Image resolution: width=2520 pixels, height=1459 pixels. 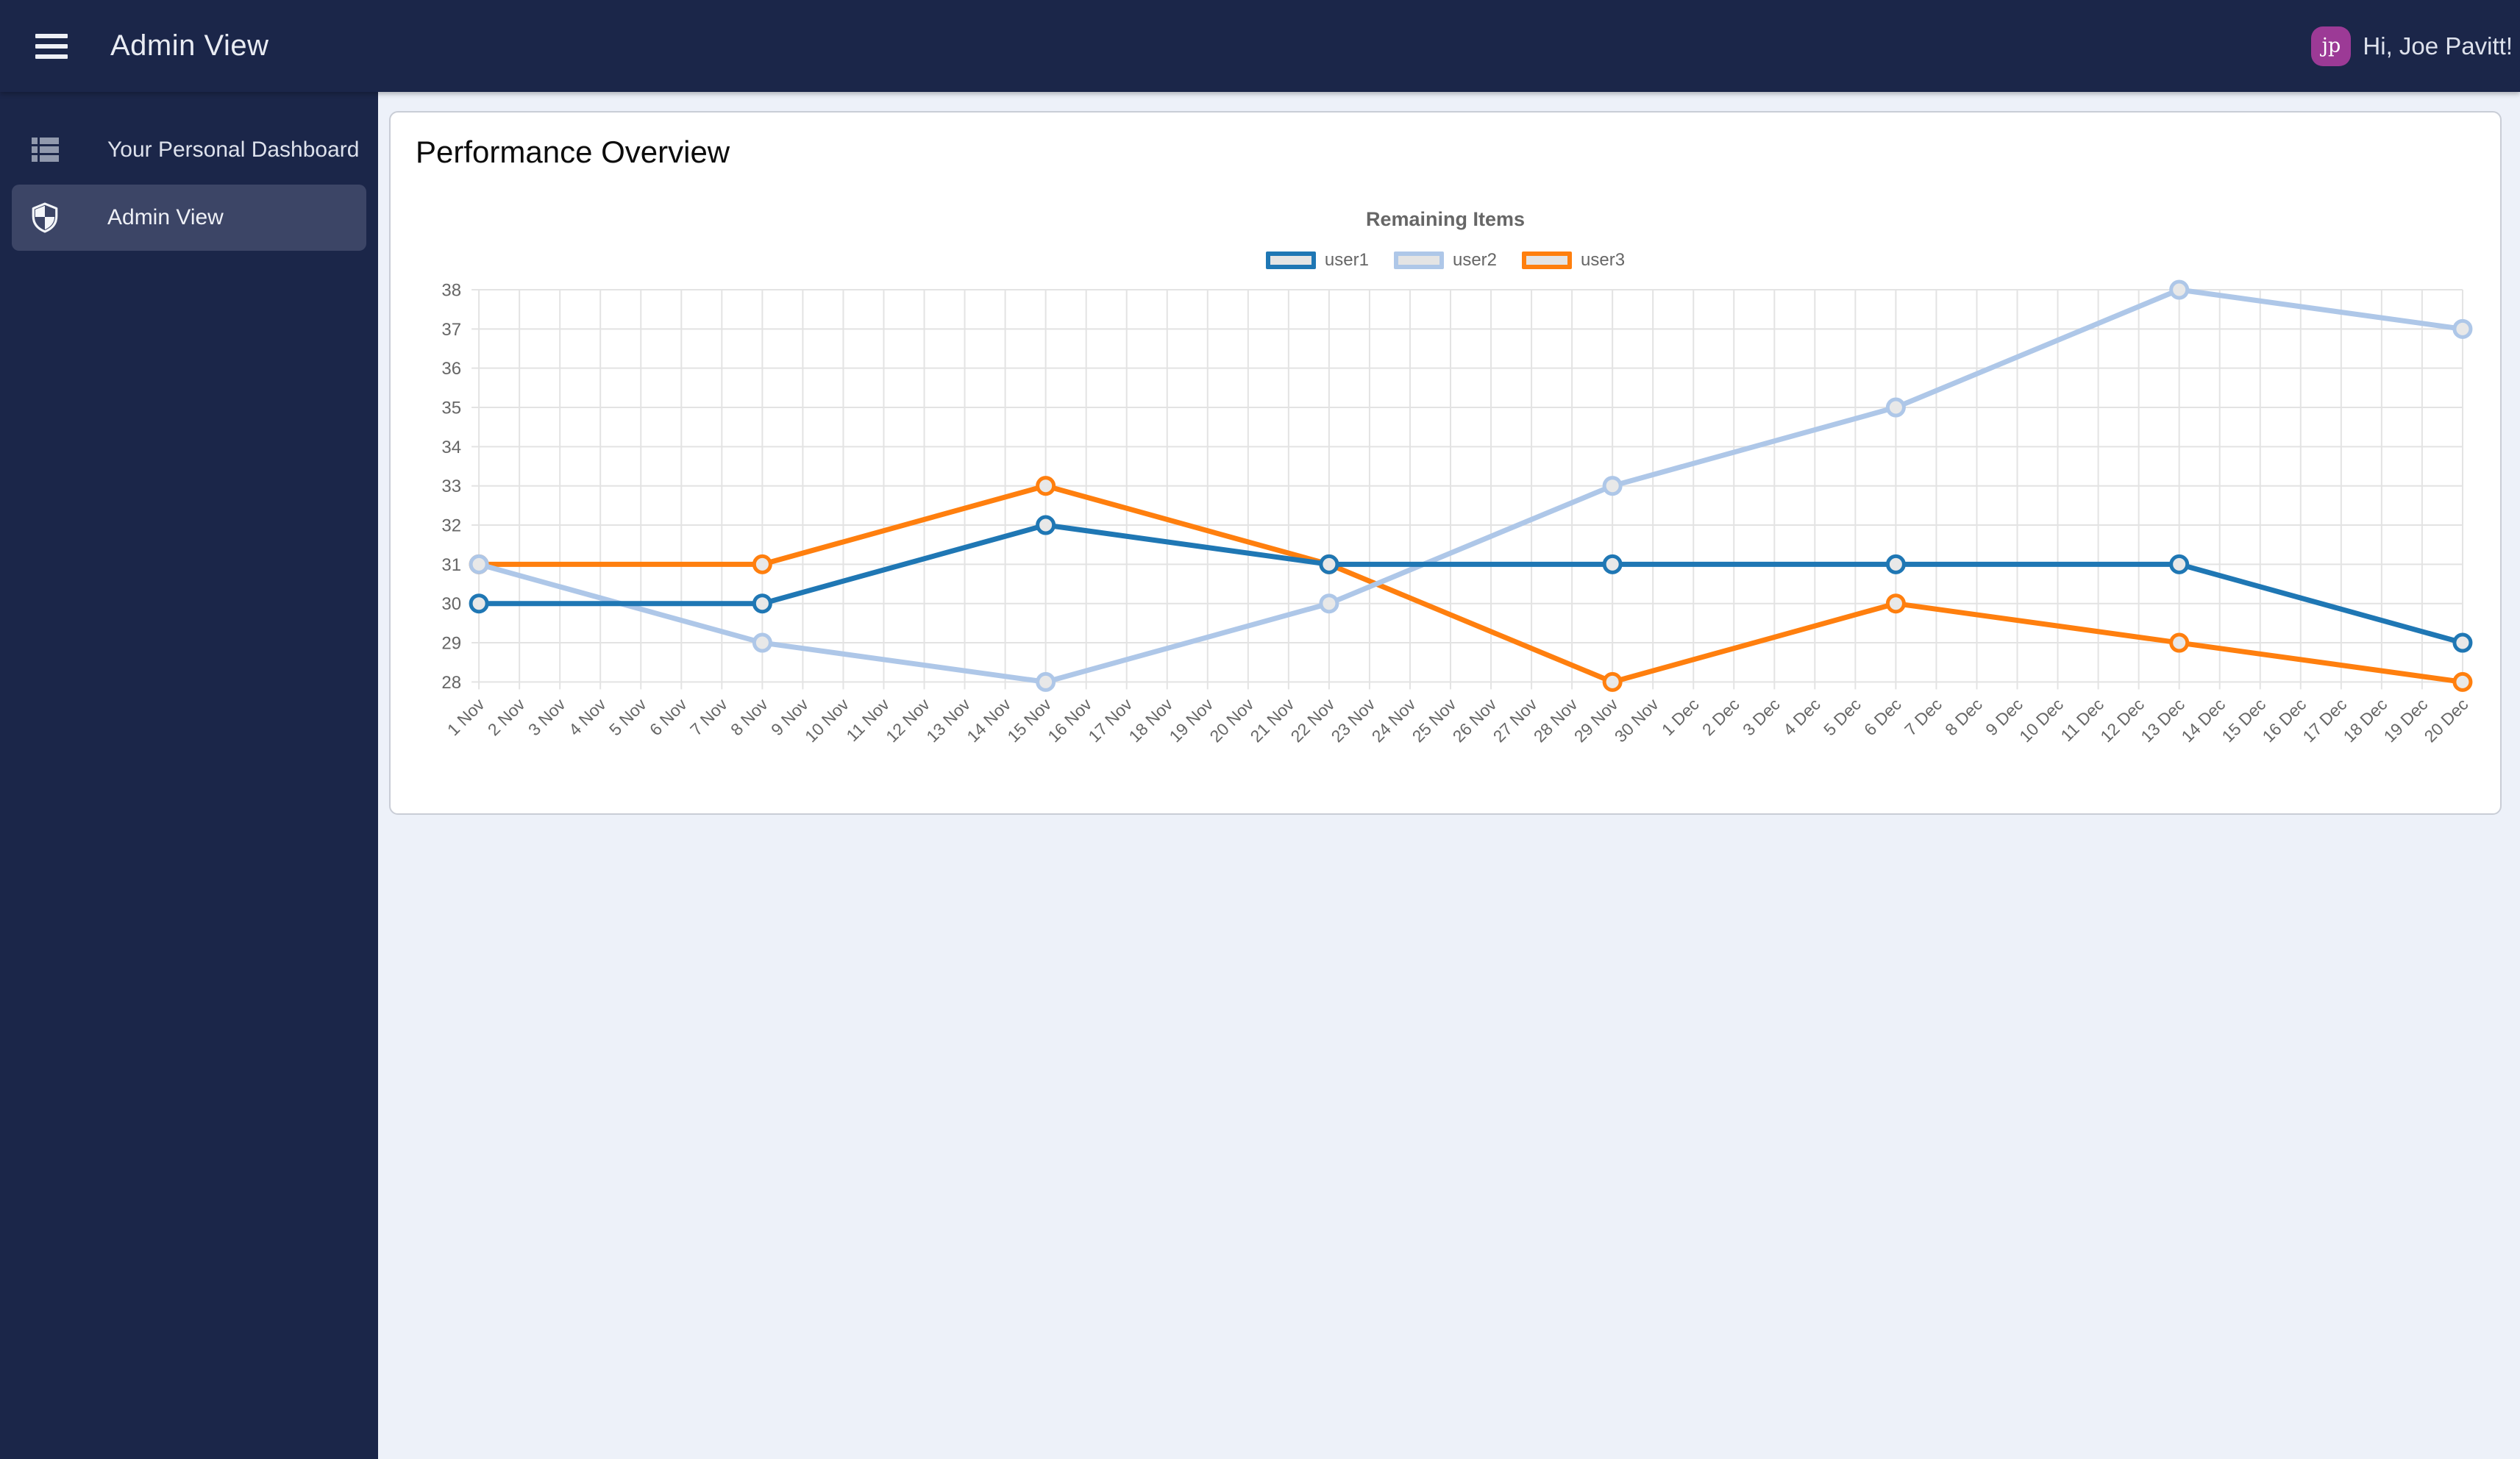 What do you see at coordinates (668, 716) in the screenshot?
I see `svg-text: 6 Nov` at bounding box center [668, 716].